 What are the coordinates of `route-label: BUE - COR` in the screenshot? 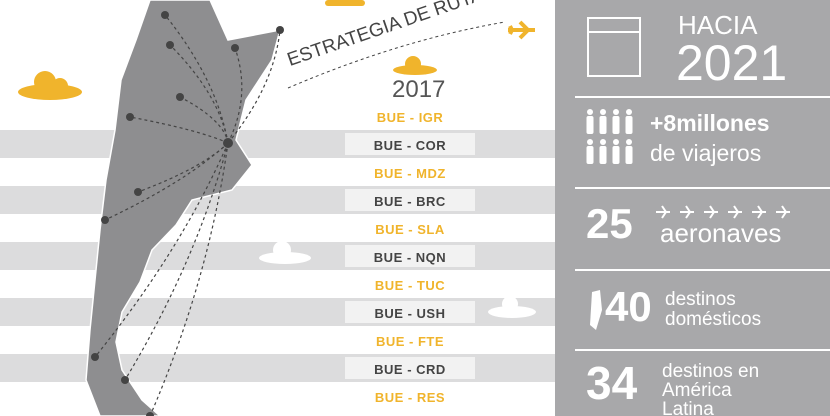 It's located at (410, 145).